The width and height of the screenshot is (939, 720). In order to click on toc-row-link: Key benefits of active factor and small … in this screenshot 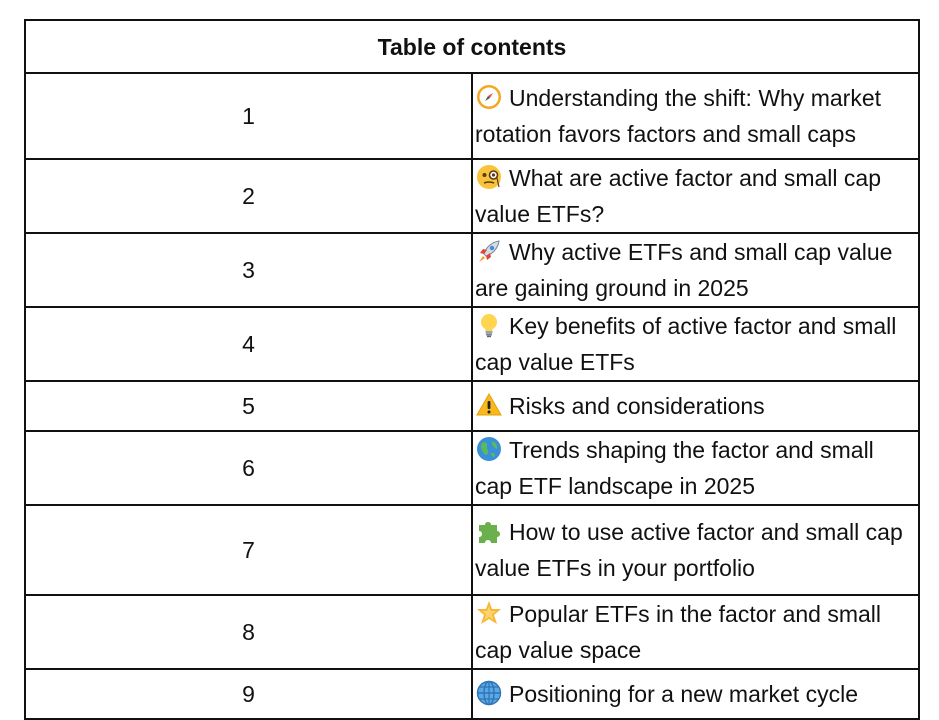, I will do `click(695, 344)`.